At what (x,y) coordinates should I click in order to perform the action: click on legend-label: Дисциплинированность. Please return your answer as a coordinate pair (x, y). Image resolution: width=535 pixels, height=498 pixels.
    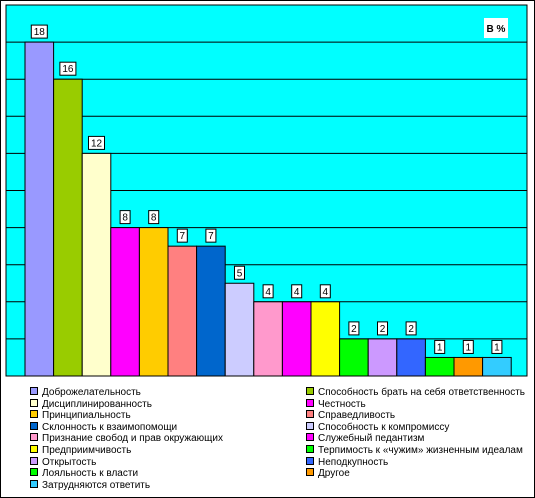
    Looking at the image, I should click on (97, 404).